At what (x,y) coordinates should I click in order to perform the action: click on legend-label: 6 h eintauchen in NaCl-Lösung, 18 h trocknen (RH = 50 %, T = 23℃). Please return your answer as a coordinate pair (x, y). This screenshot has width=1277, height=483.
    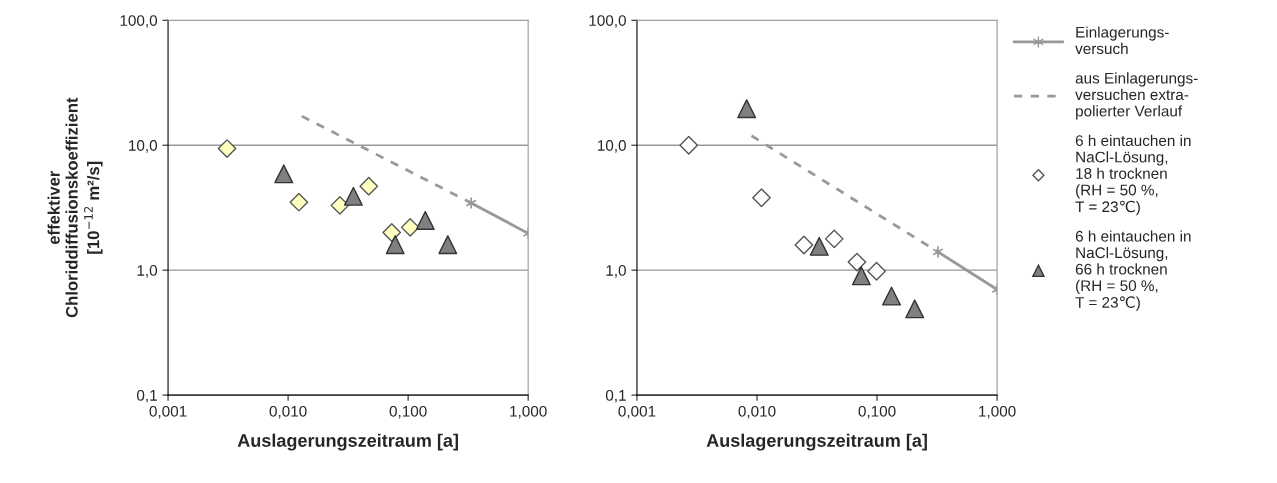
    Looking at the image, I should click on (1133, 175).